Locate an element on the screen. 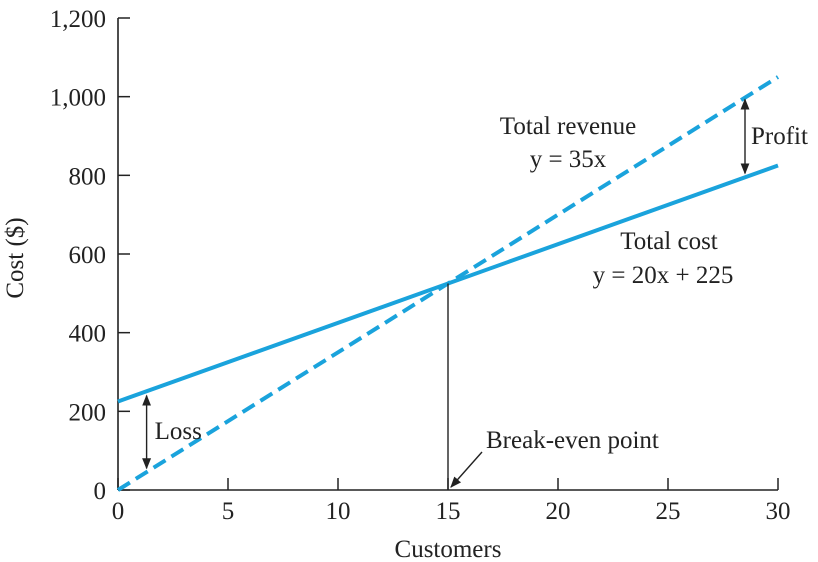 The width and height of the screenshot is (818, 562). break-even-pointer-arrow is located at coordinates (466, 469).